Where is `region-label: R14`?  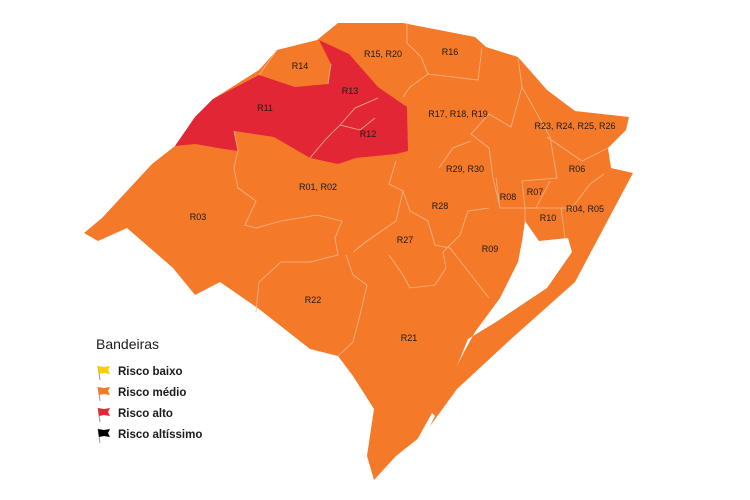 region-label: R14 is located at coordinates (300, 66).